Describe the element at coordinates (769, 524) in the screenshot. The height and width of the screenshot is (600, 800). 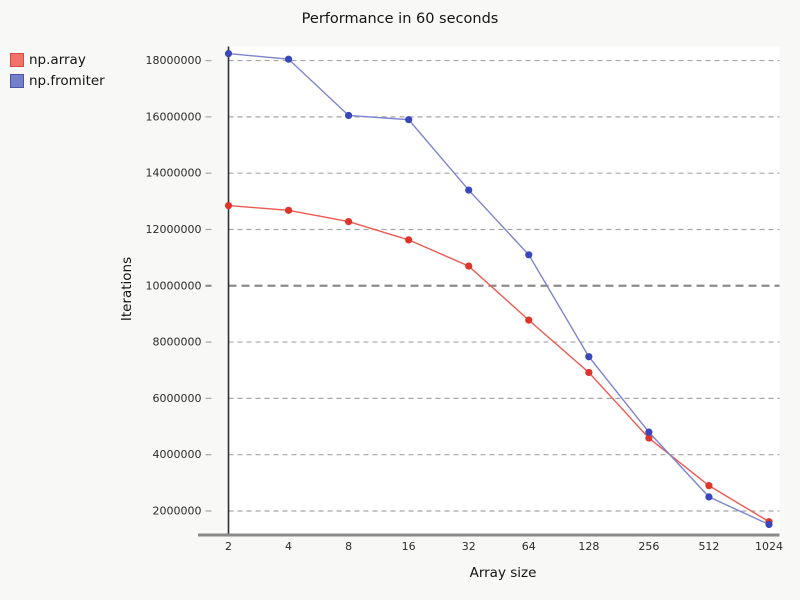
I see `data-point-np.fromiter-1024` at that location.